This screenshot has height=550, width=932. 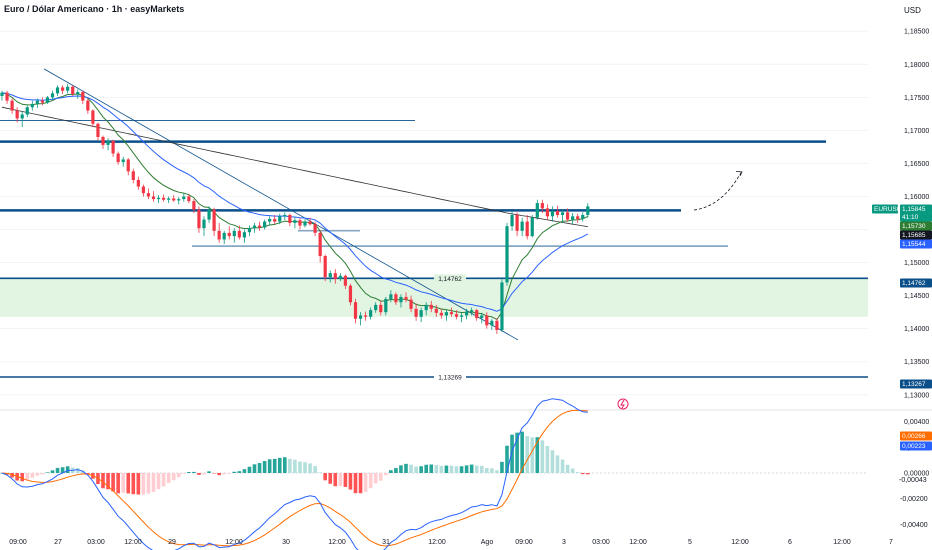 What do you see at coordinates (487, 542) in the screenshot?
I see `time-tick-label: Ago` at bounding box center [487, 542].